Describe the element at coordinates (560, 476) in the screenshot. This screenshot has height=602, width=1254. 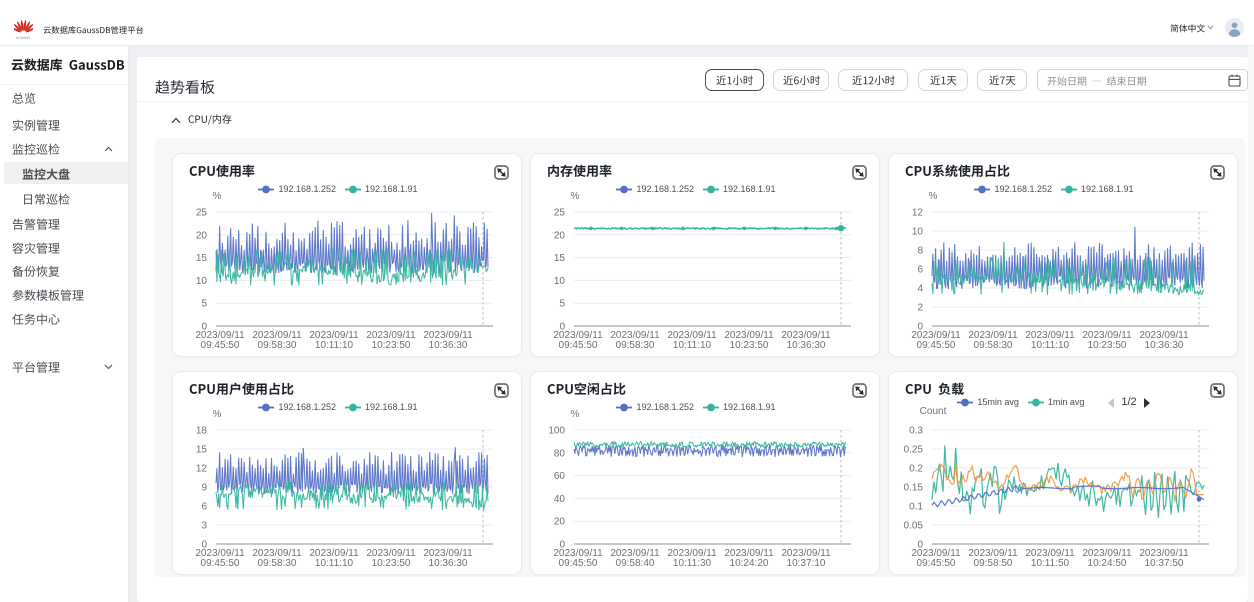
I see `svg-text: 60` at that location.